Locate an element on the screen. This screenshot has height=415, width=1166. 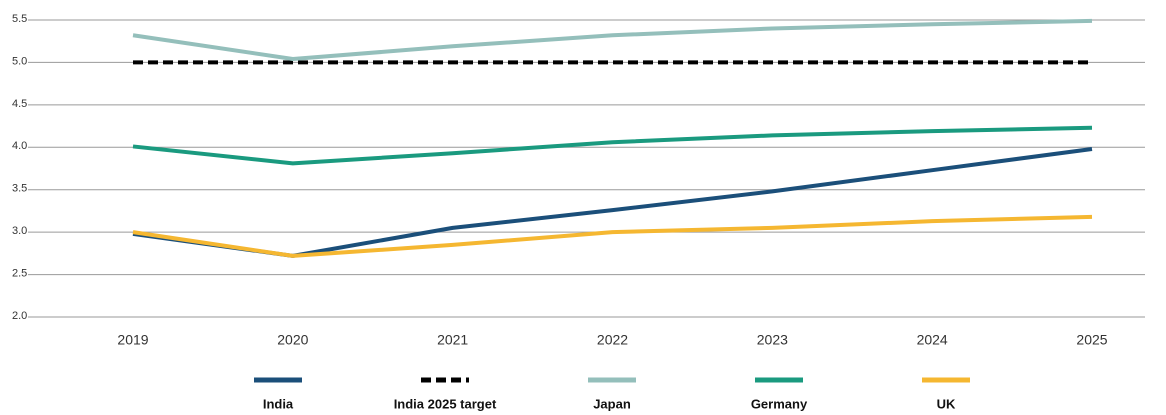
y-tick-label: 2.5 is located at coordinates (19, 273).